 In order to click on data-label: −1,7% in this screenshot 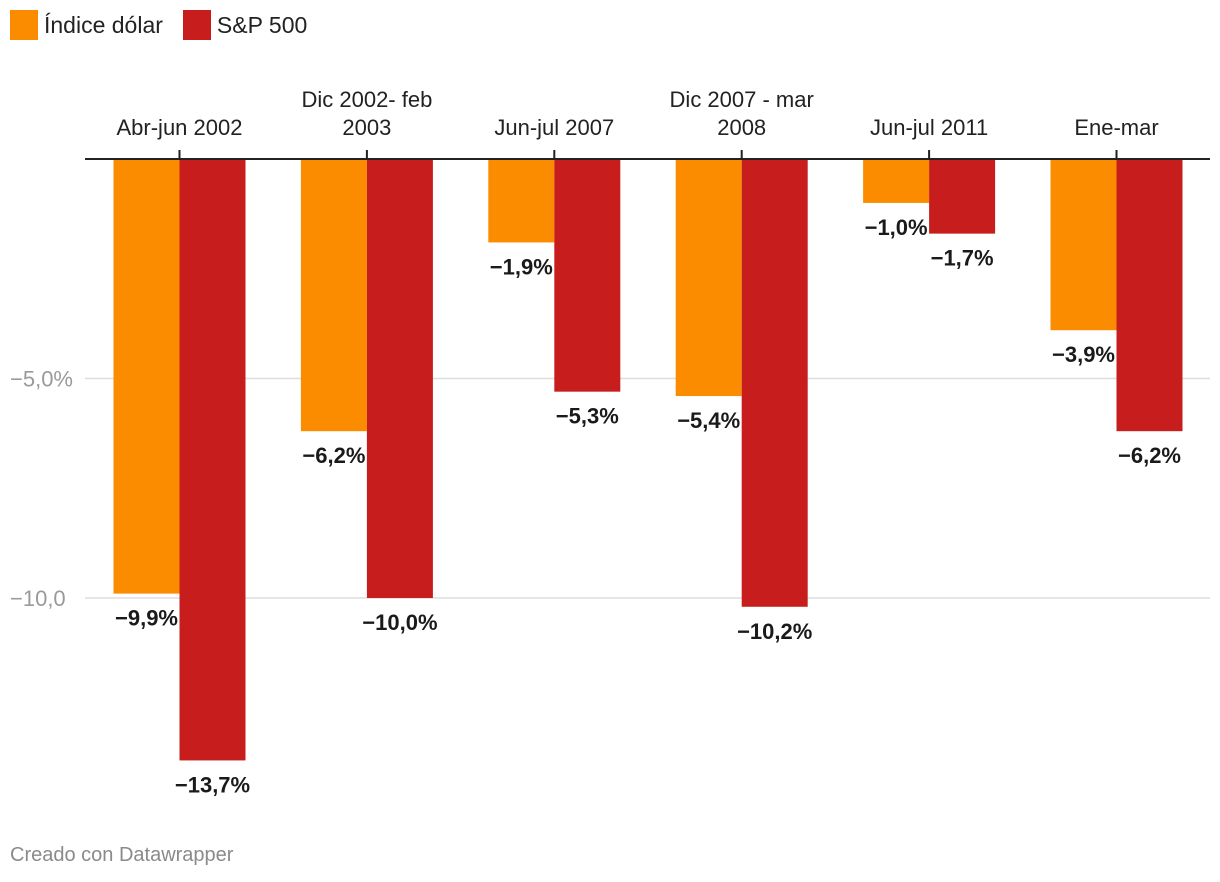, I will do `click(962, 258)`.